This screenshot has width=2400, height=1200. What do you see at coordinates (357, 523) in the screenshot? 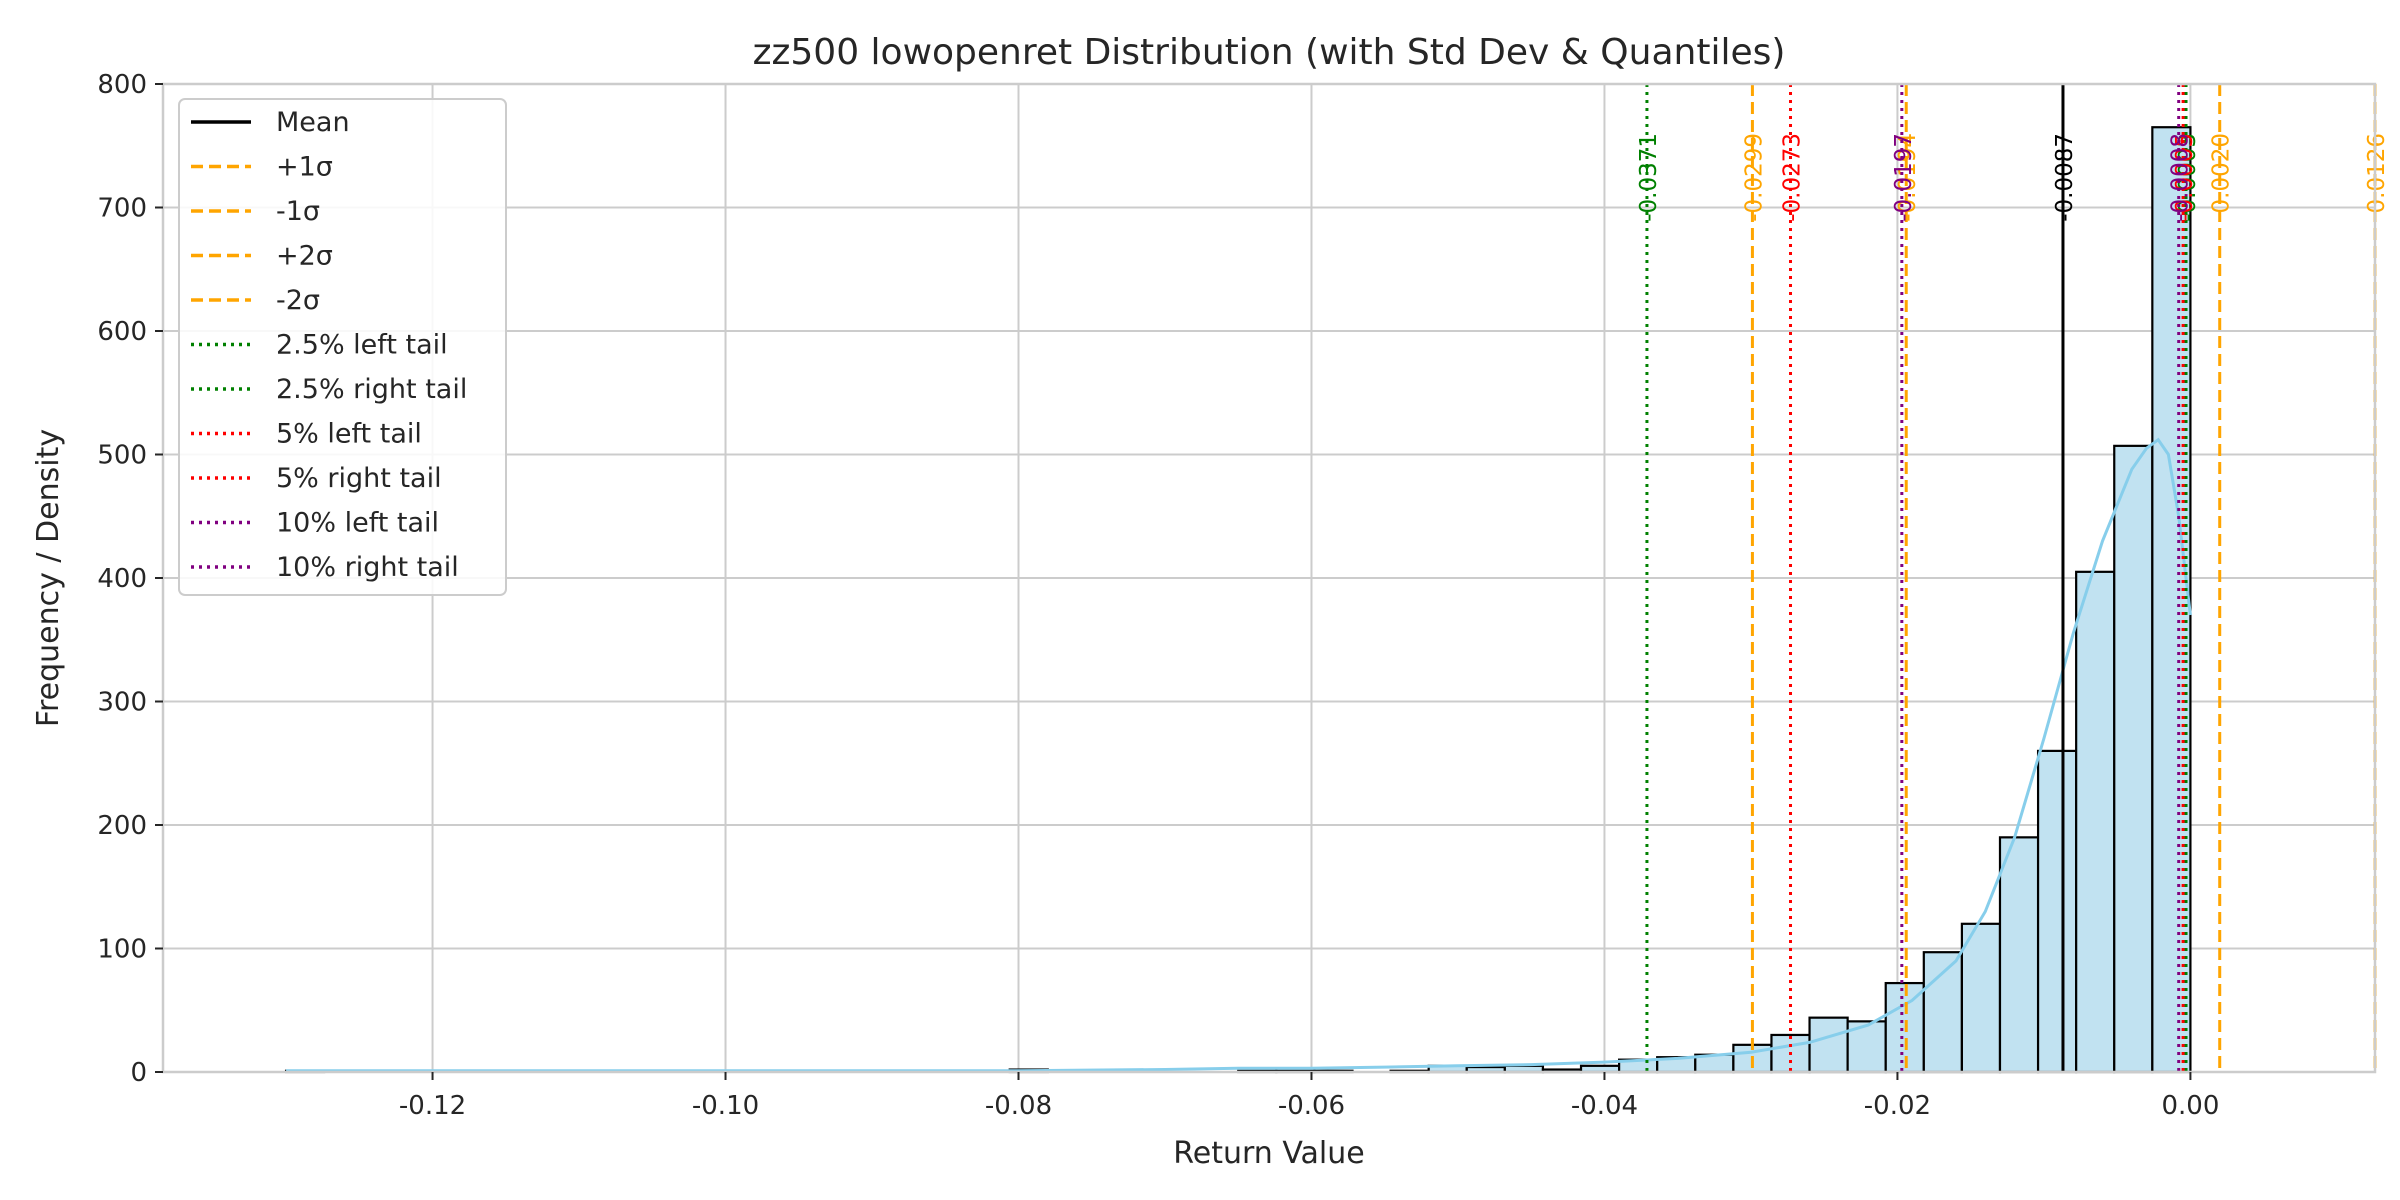
I see `legend-label: 10% left tail` at bounding box center [357, 523].